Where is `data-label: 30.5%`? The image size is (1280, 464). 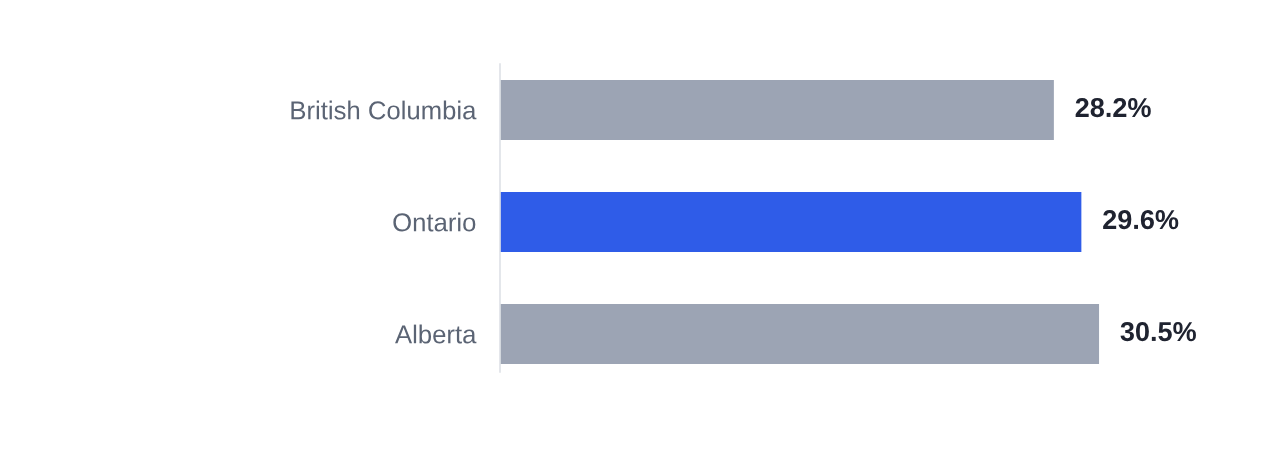
data-label: 30.5% is located at coordinates (1158, 332).